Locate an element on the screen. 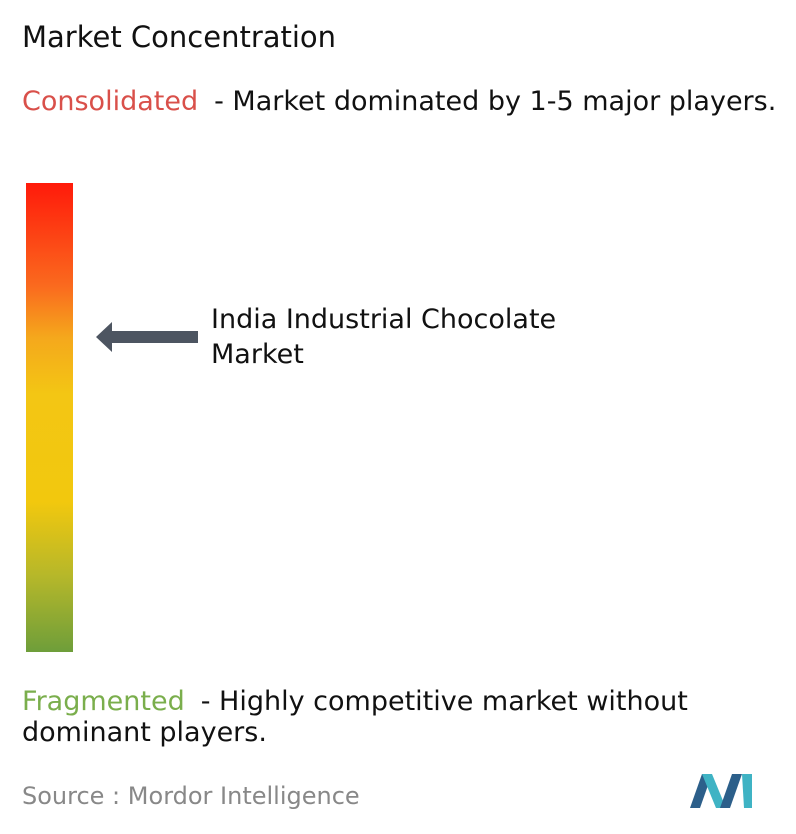 The height and width of the screenshot is (834, 796). consolidated-label: Consolidated is located at coordinates (110, 101).